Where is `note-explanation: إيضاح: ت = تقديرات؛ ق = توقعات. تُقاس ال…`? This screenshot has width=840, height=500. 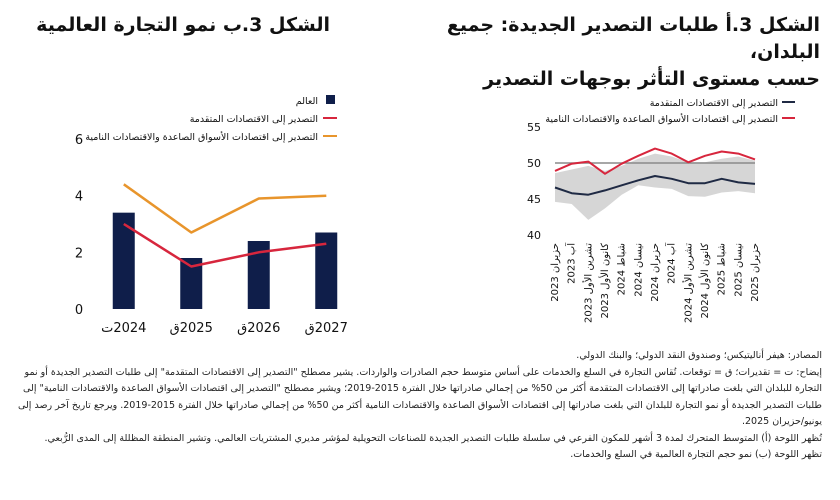
note-explanation: إيضاح: ت = تقديرات؛ ق = توقعات. تُقاس ال… is located at coordinates (419, 397).